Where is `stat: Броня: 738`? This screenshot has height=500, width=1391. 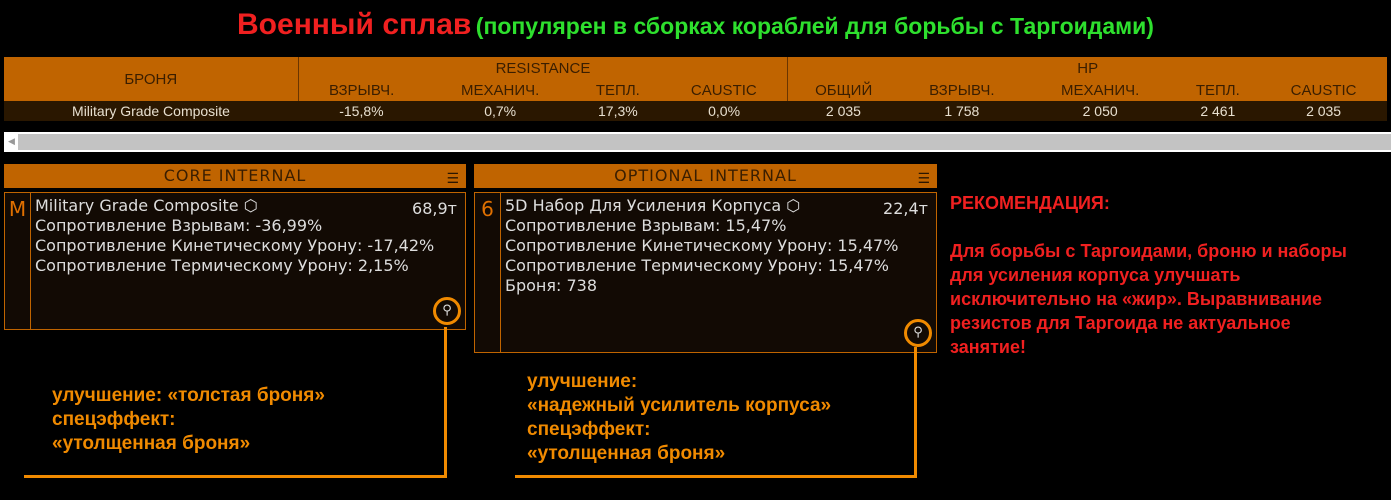
stat: Броня: 738 is located at coordinates (551, 285).